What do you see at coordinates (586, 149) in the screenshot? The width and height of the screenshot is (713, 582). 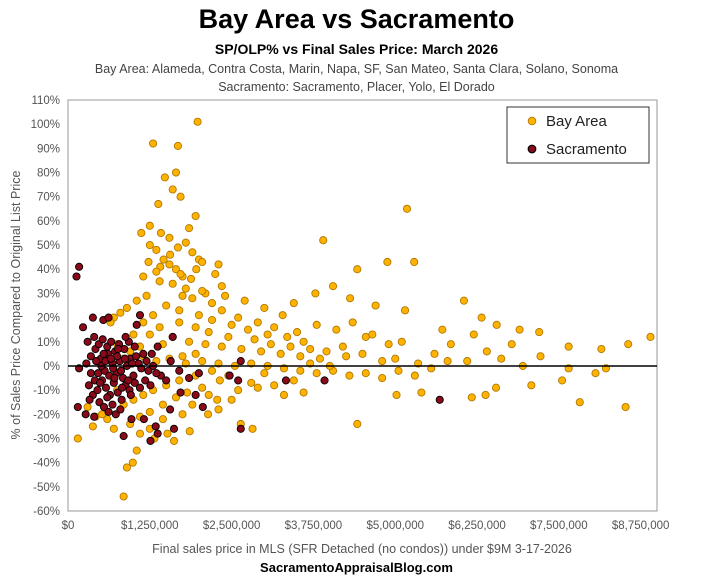 I see `legend-sacramento-label: Sacramento` at bounding box center [586, 149].